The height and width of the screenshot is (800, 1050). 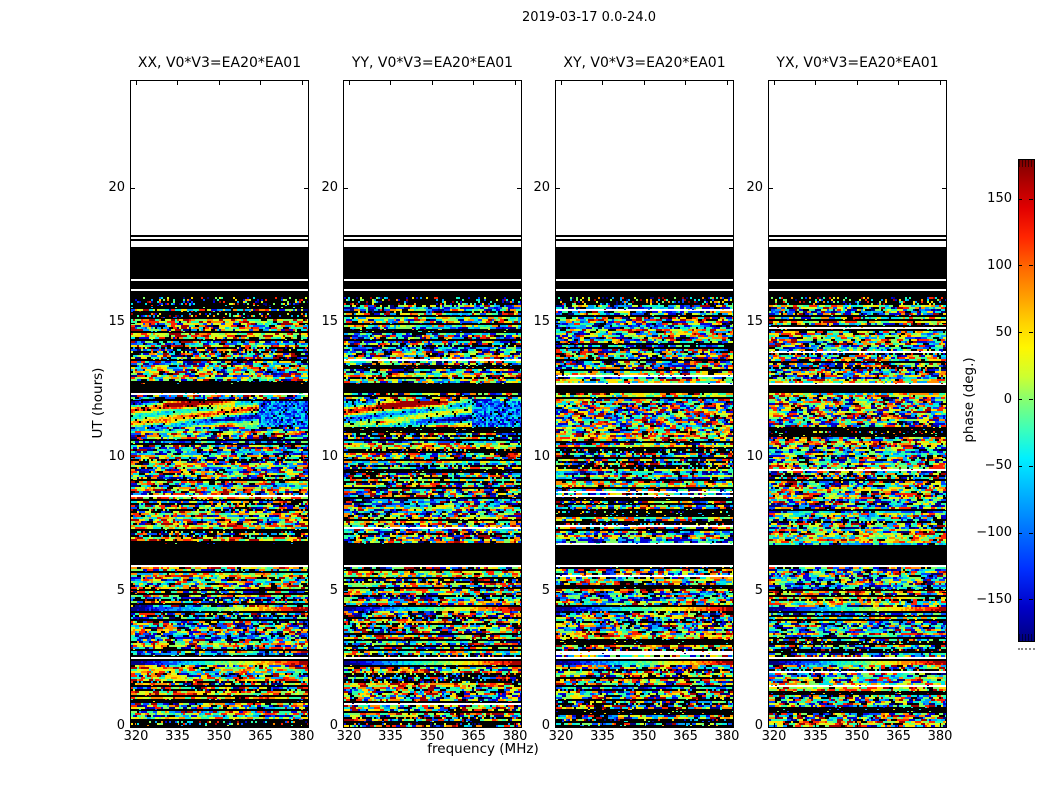 What do you see at coordinates (994, 599) in the screenshot?
I see `colorbar-tick-label: −150` at bounding box center [994, 599].